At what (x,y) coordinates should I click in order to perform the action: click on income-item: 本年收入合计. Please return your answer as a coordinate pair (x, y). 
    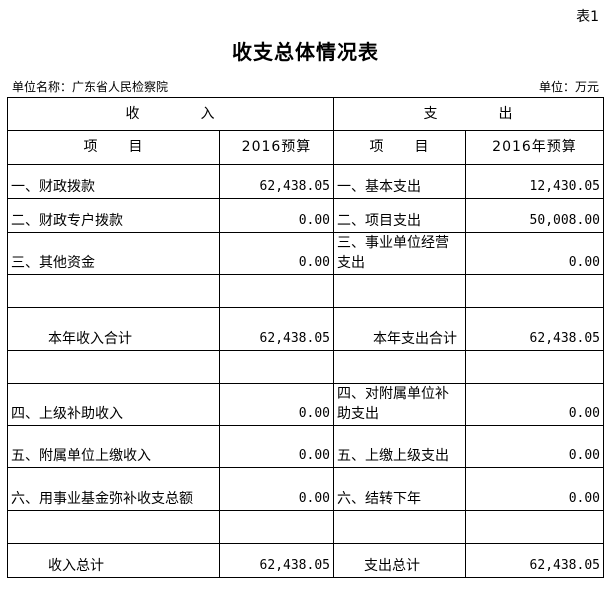
    Looking at the image, I should click on (113, 329).